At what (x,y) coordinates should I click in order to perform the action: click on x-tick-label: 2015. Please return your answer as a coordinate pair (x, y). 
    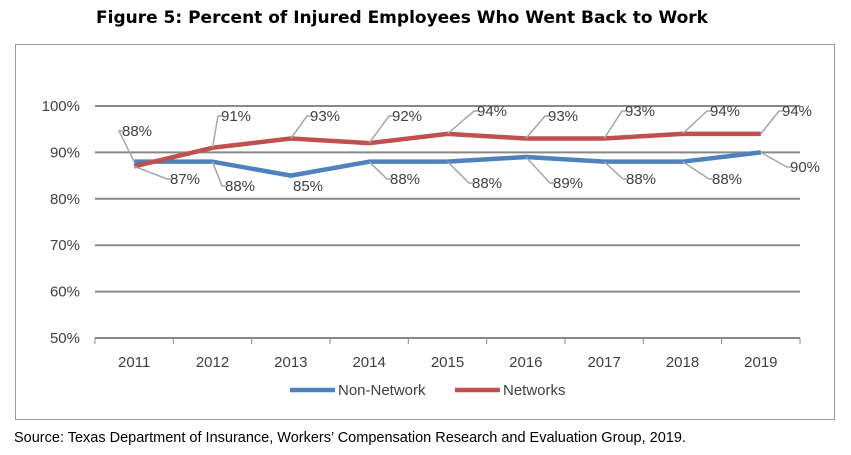
    Looking at the image, I should click on (447, 362).